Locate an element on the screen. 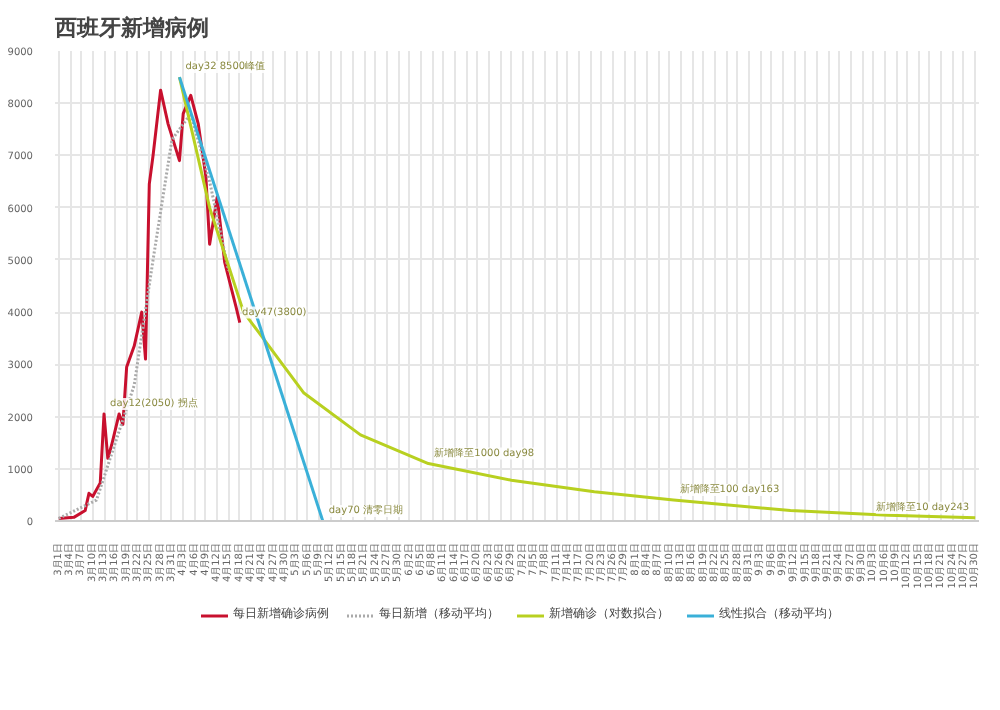 Image resolution: width=1000 pixels, height=710 pixels. chart-title: 西班牙新增病例 is located at coordinates (131, 28).